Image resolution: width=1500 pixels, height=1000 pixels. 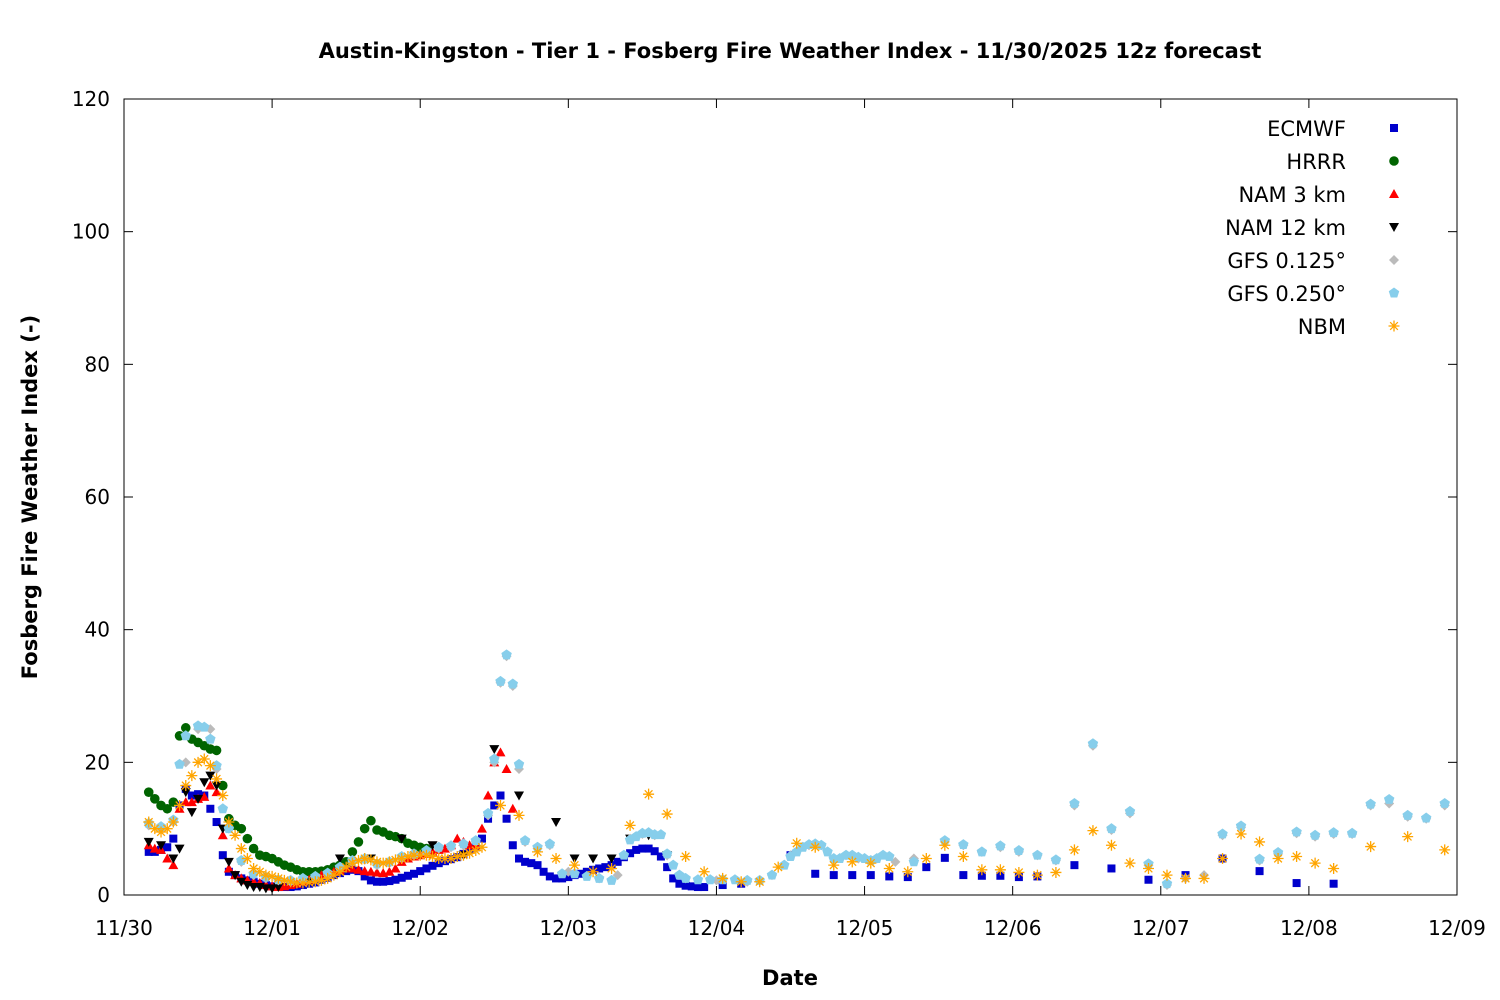 I want to click on x-tick-label: 12/02, so click(x=420, y=928).